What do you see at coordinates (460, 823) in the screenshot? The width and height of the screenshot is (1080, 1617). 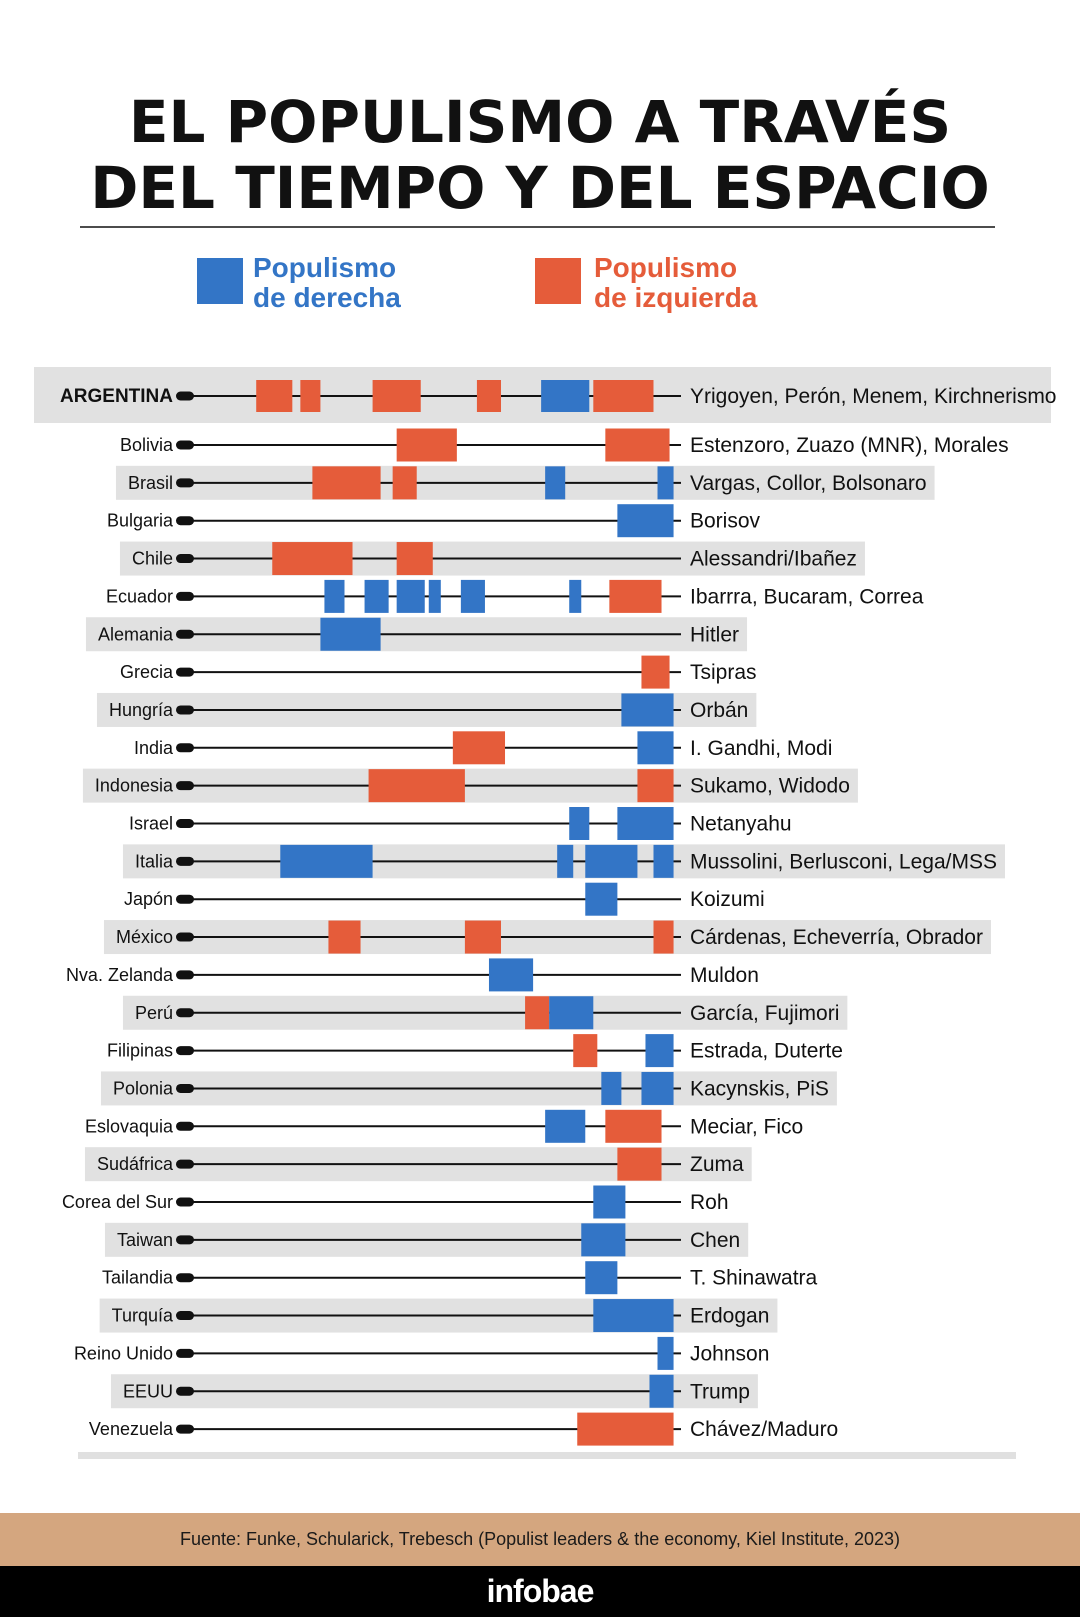 I see `row-israel: Israel Netanyahu` at bounding box center [460, 823].